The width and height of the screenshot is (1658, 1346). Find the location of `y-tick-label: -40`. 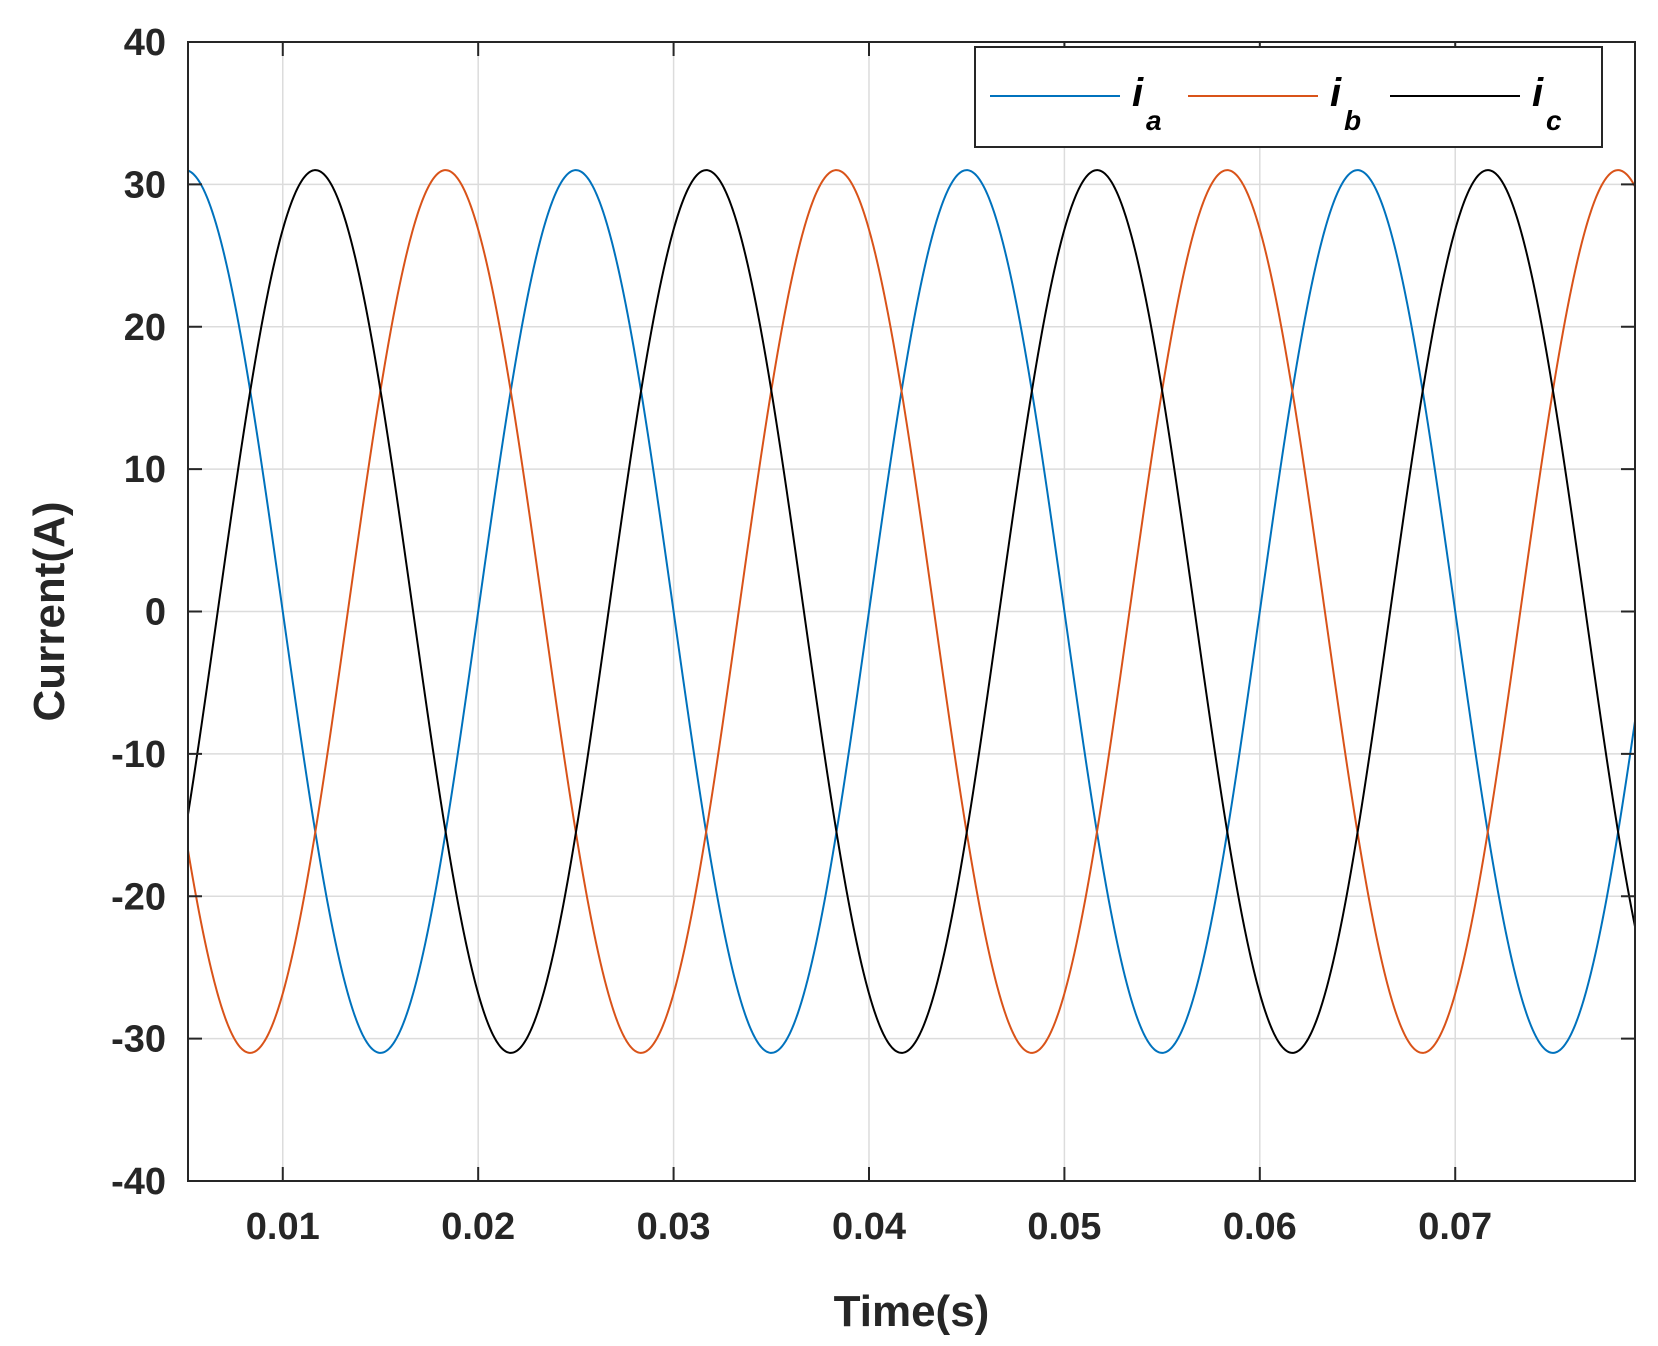

y-tick-label: -40 is located at coordinates (138, 1182).